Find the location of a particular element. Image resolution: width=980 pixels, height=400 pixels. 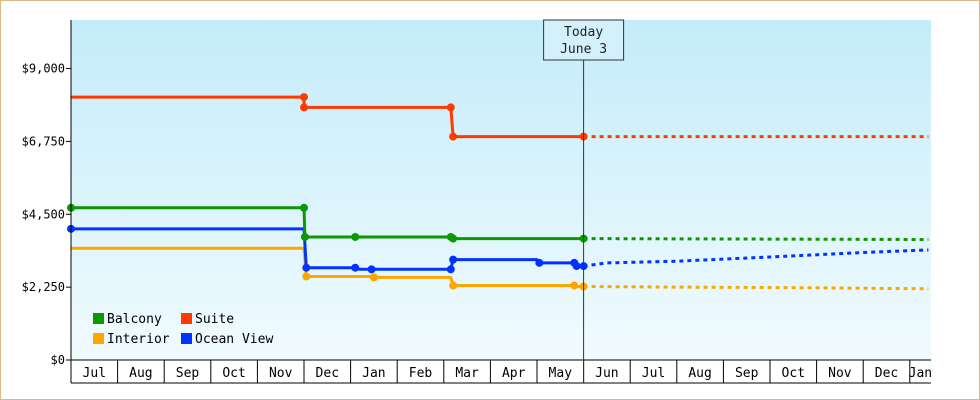

y-tick-label: $6,750 is located at coordinates (43, 141).